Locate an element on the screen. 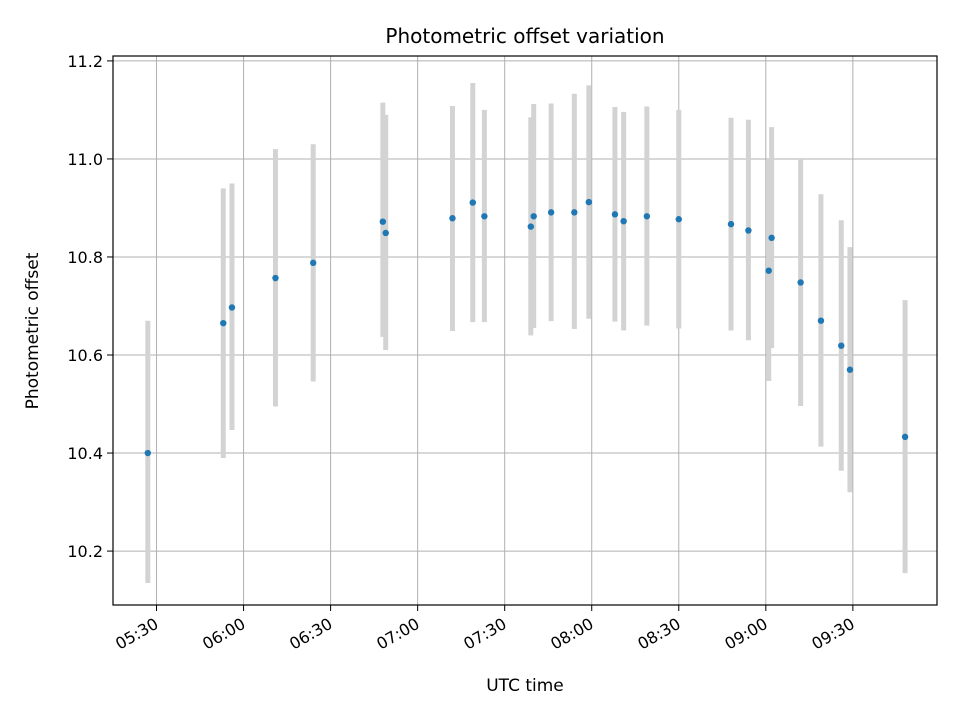 This screenshot has height=720, width=960. y-tick-label: 10.4 is located at coordinates (85, 453).